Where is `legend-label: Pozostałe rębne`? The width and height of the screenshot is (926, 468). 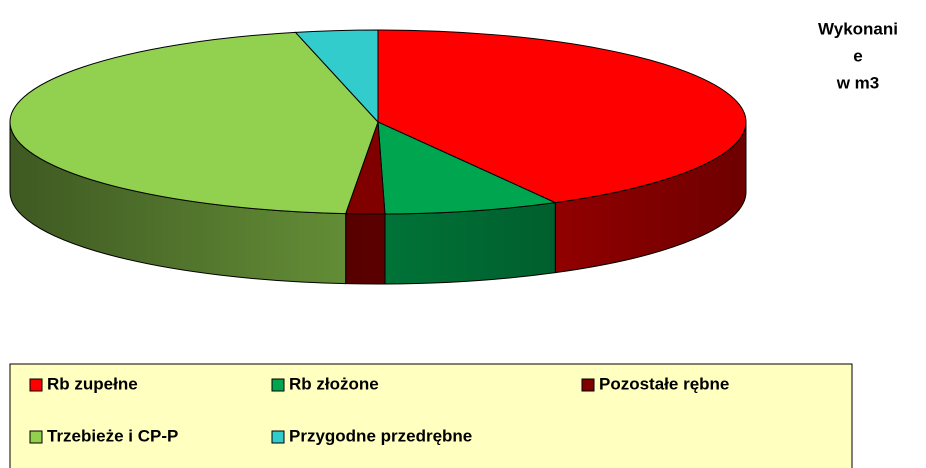
legend-label: Pozostałe rębne is located at coordinates (664, 383).